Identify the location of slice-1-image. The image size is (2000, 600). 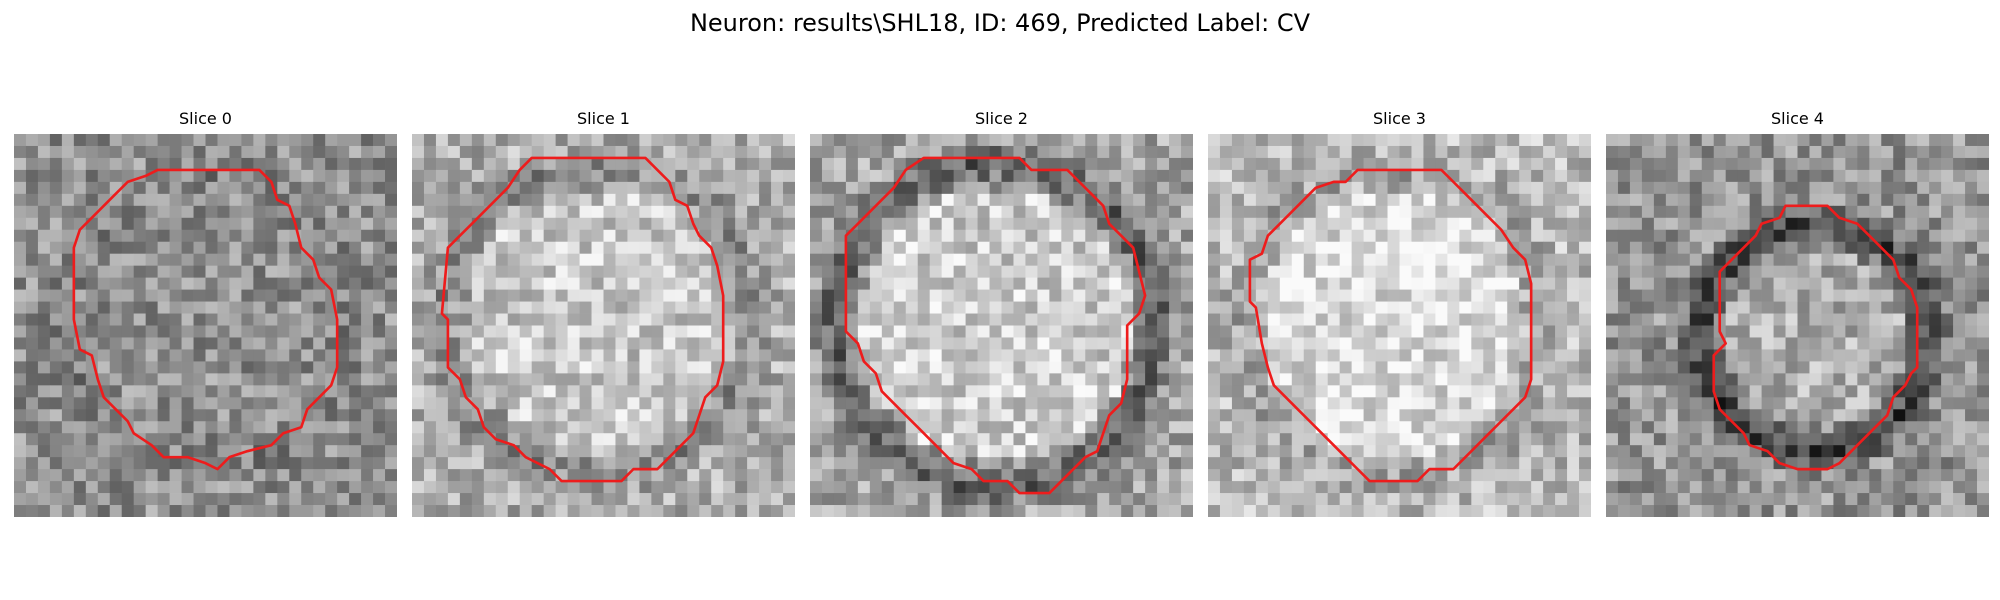
(603, 325).